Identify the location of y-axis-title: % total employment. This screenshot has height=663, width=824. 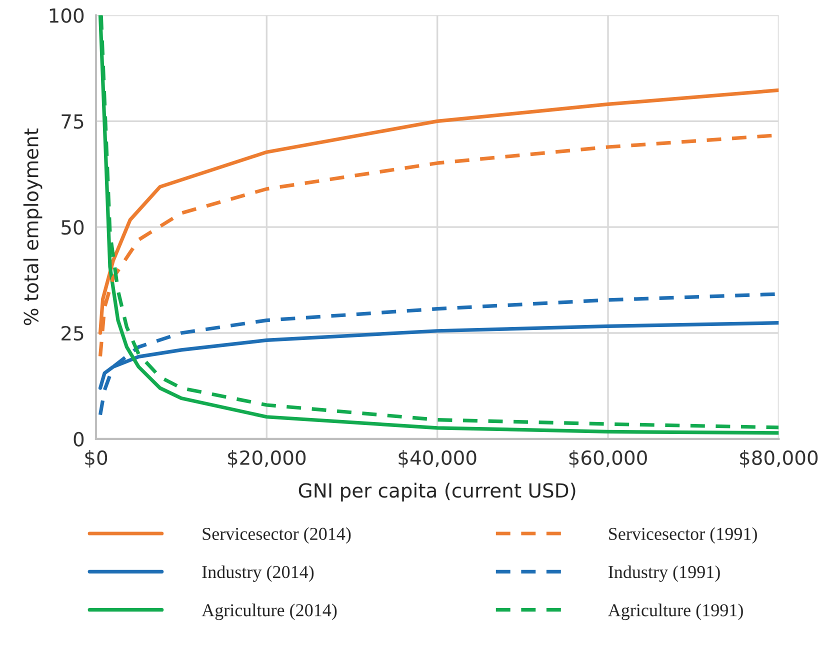
(32, 227).